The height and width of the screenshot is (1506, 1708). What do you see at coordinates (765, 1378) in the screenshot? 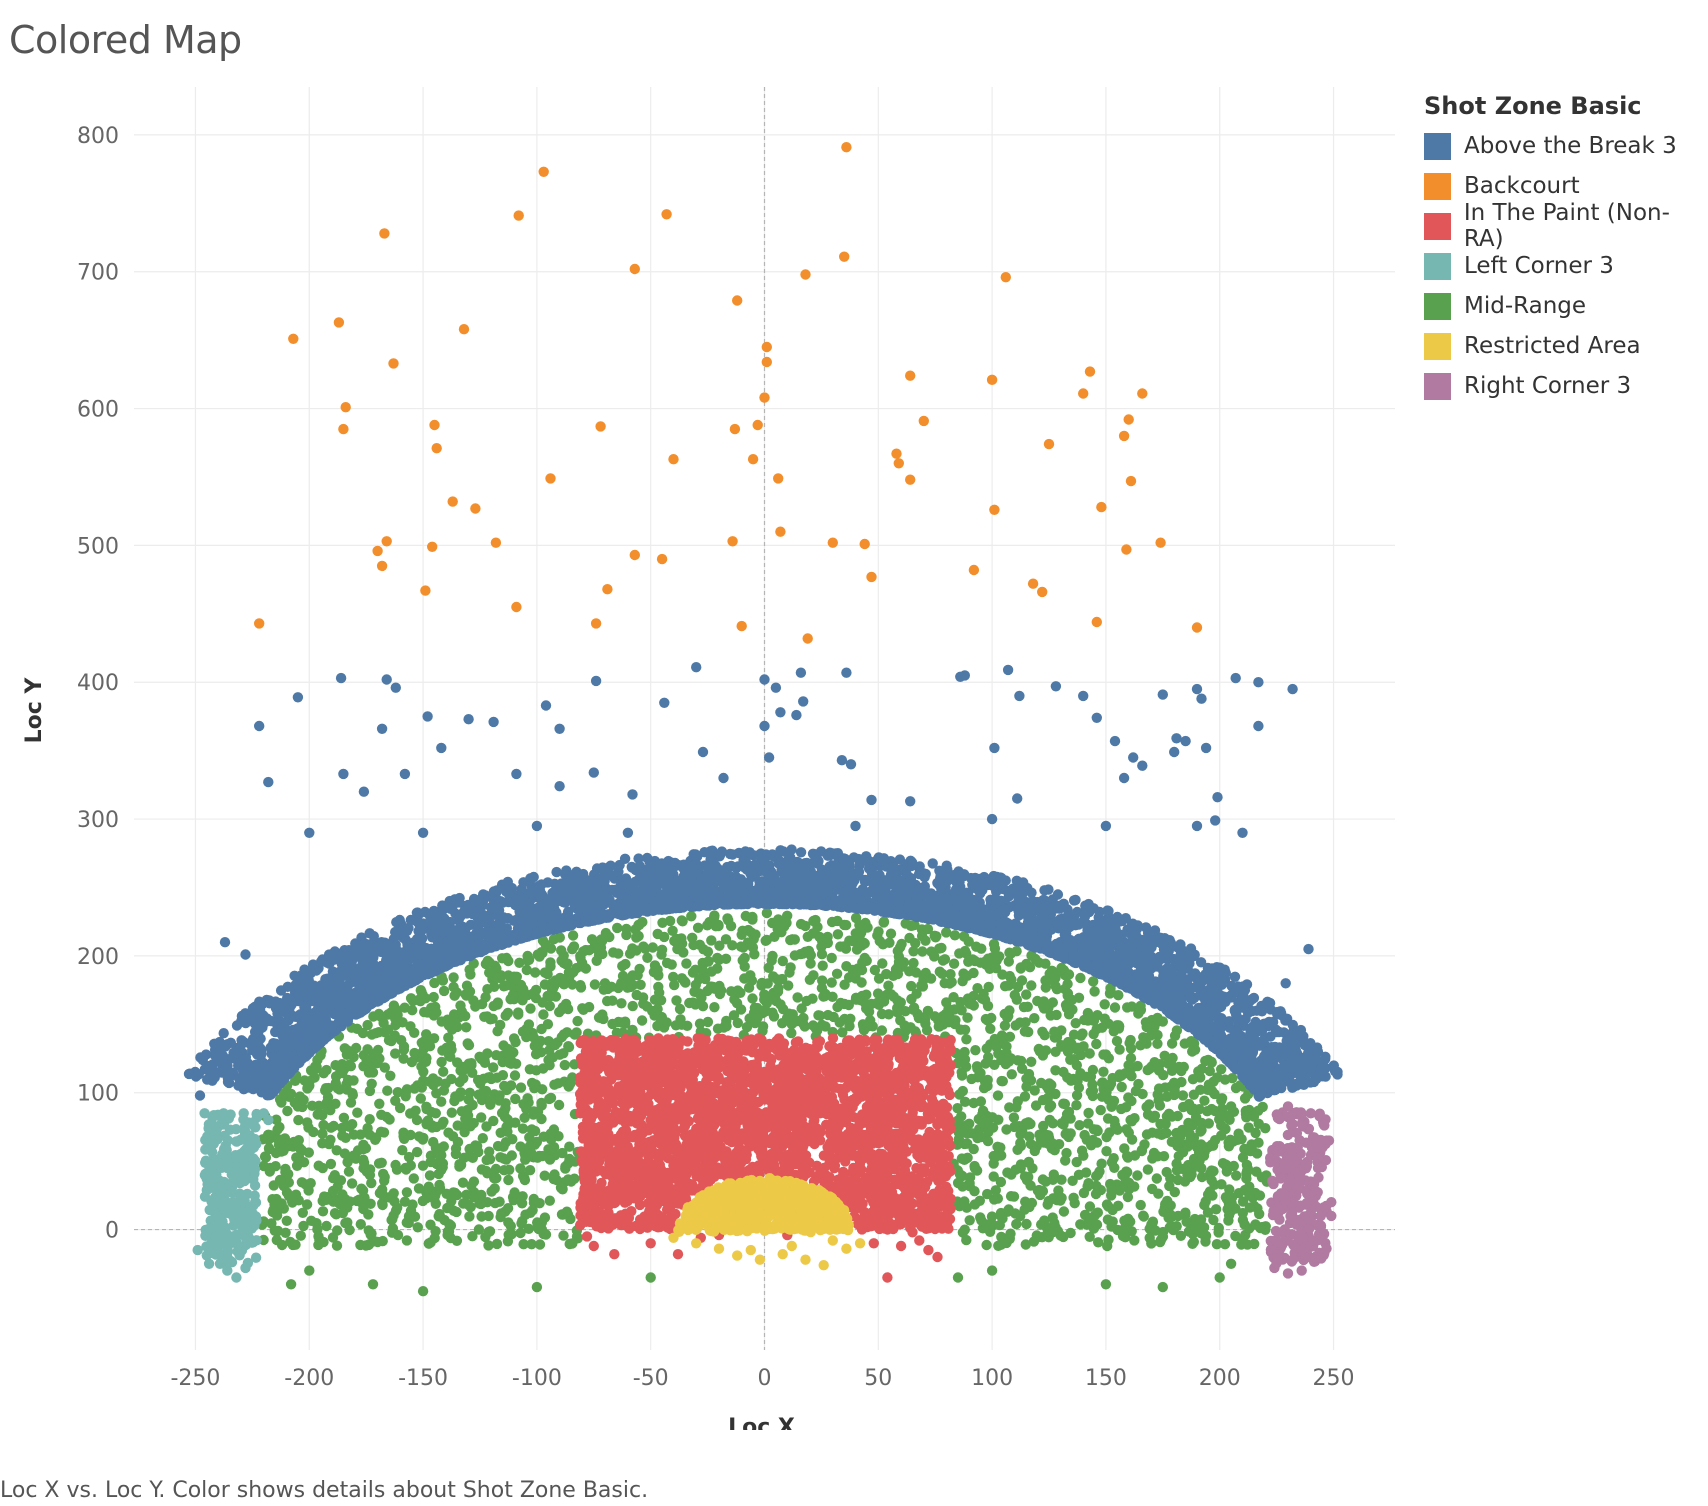
I see `x-tick-label: 0` at bounding box center [765, 1378].